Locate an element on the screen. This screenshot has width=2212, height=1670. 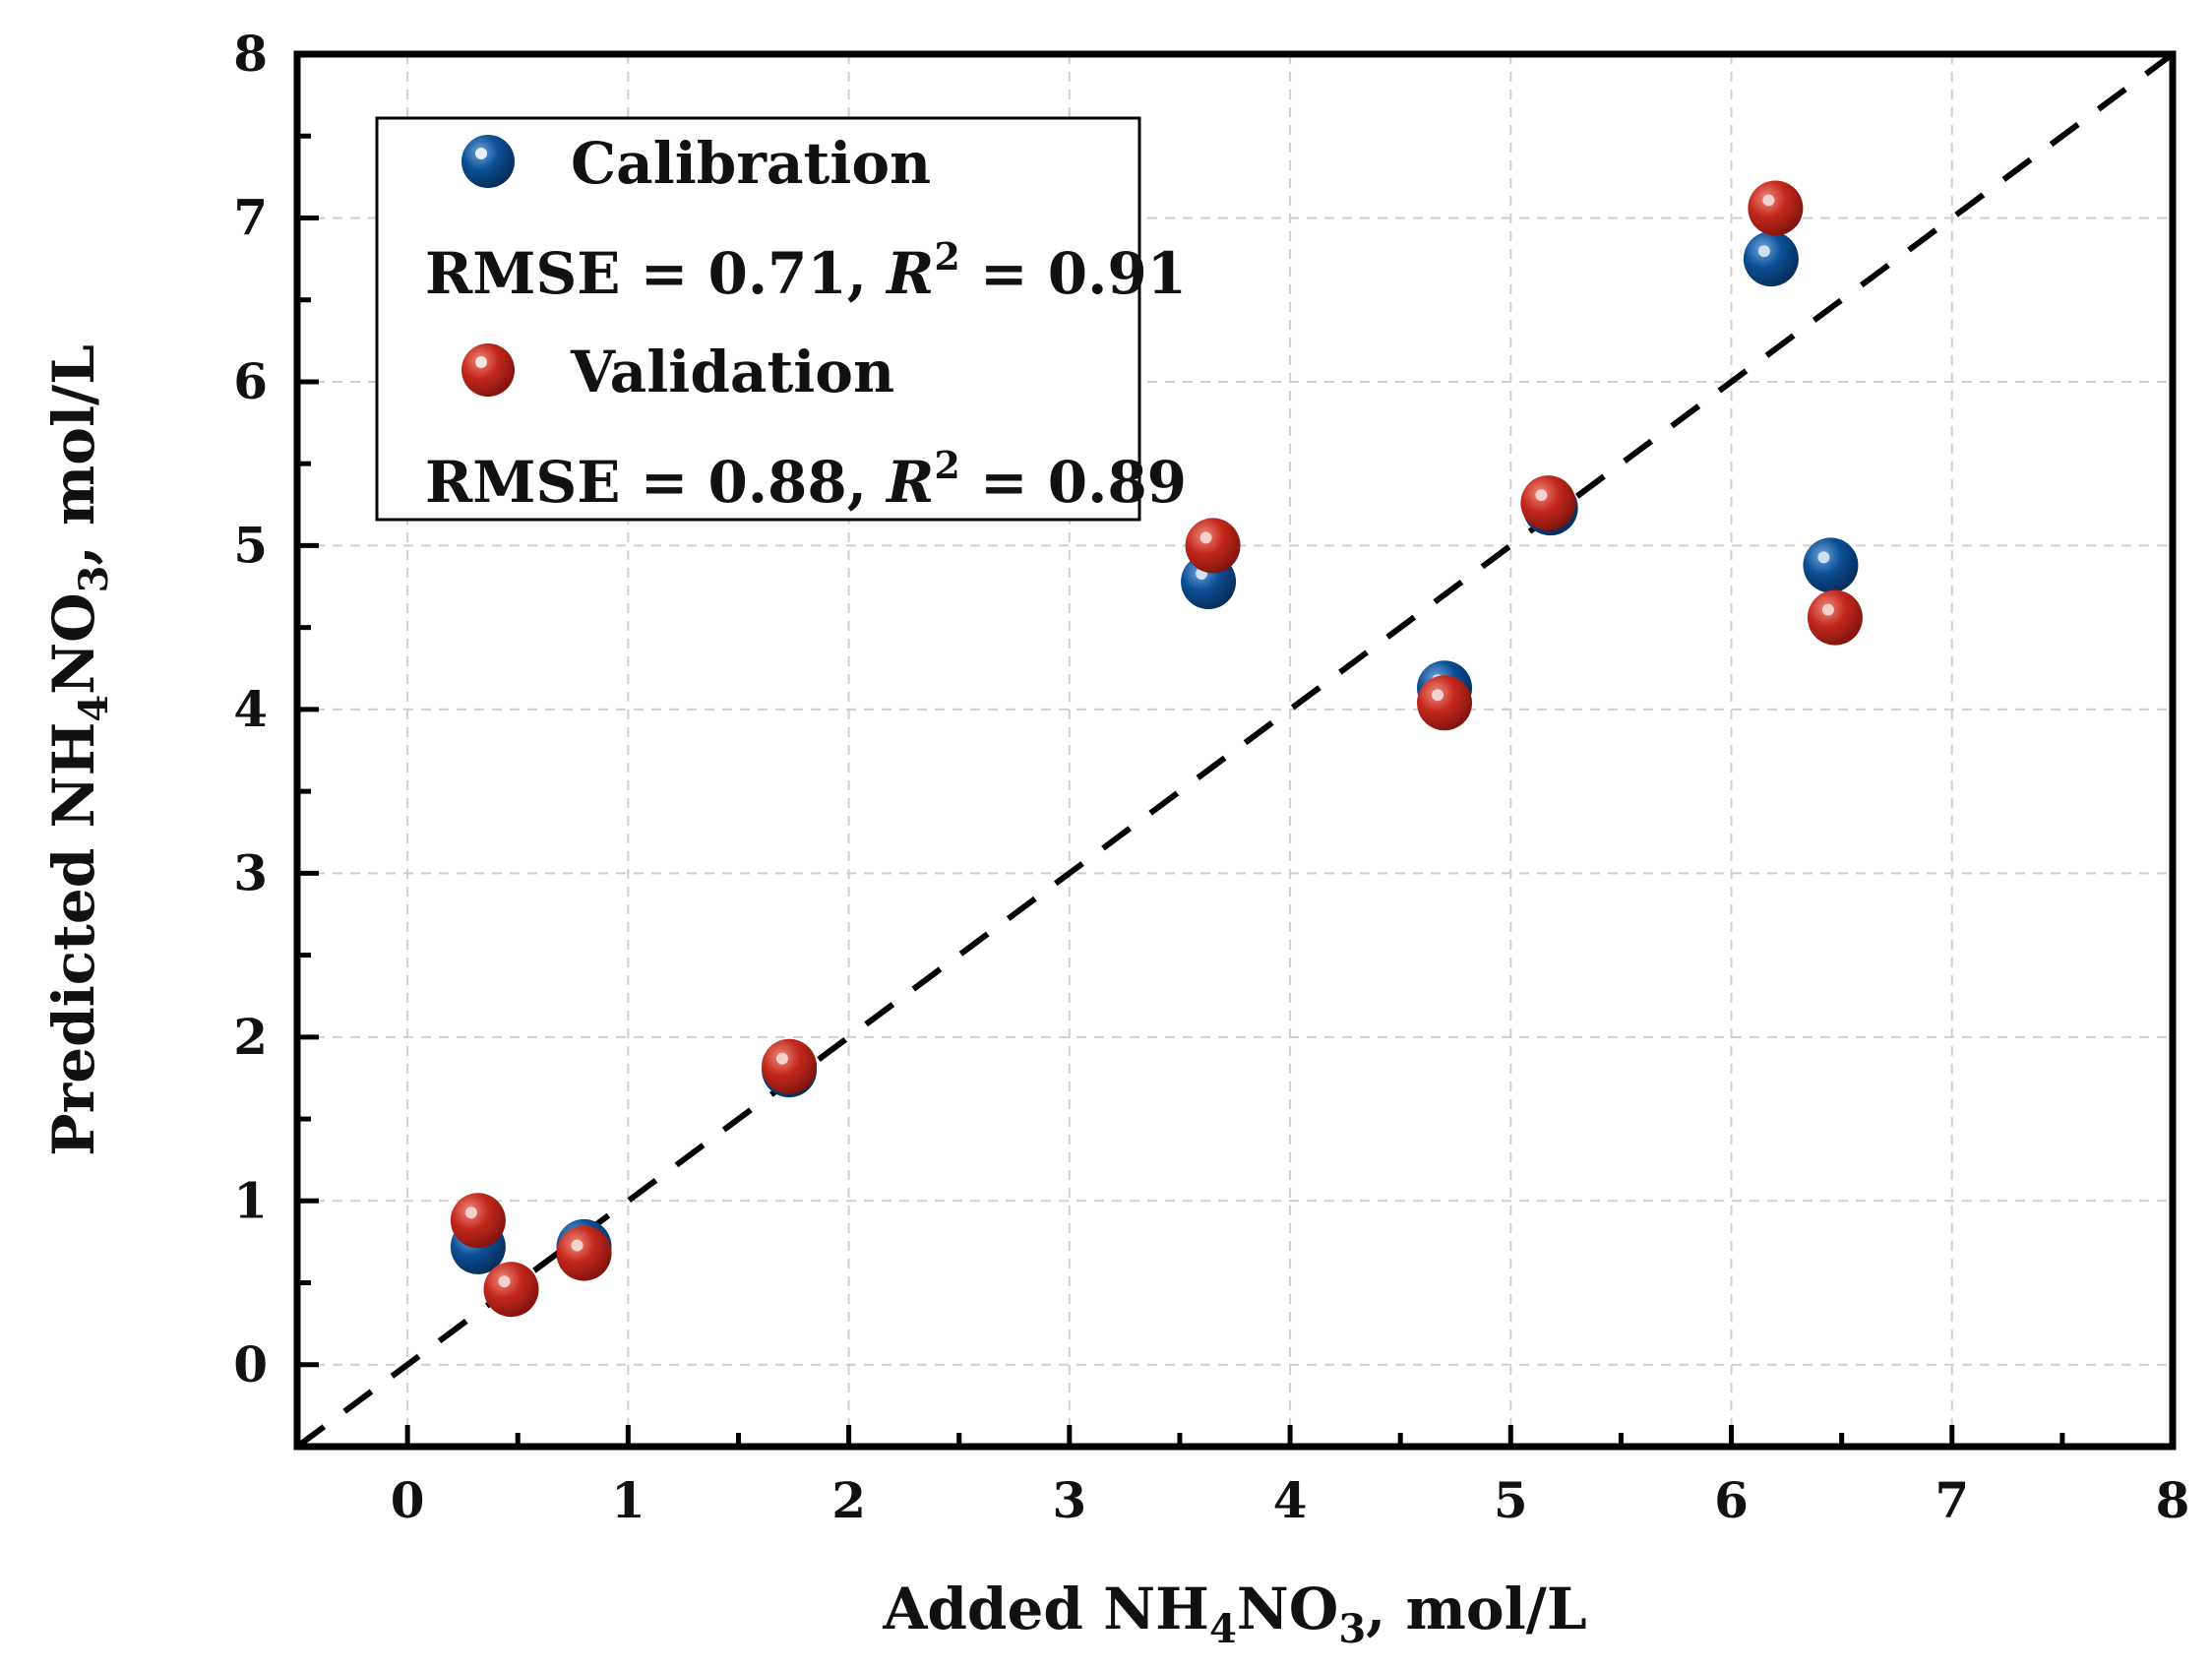
x-tick-label: 8 is located at coordinates (2173, 1500).